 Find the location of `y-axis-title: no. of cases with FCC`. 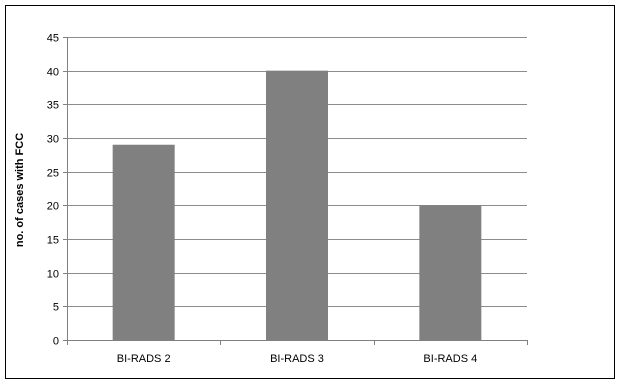

y-axis-title: no. of cases with FCC is located at coordinates (20, 190).